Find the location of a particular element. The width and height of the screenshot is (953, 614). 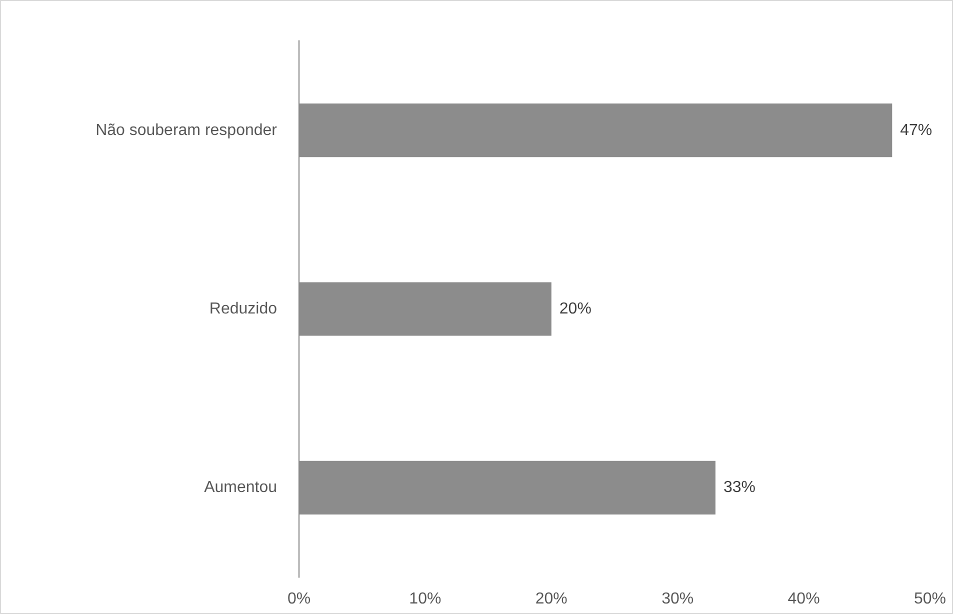

x-tick-label: 30% is located at coordinates (678, 599).